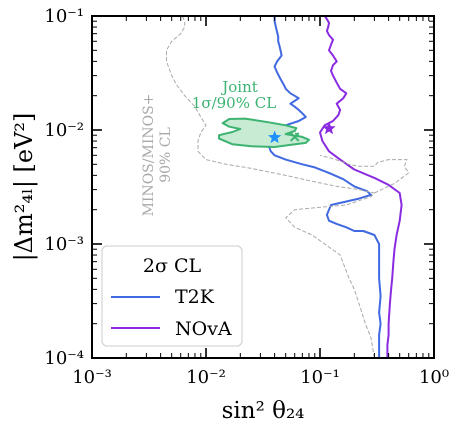 Image resolution: width=457 pixels, height=428 pixels. I want to click on x-tick-label: 10⁰, so click(434, 377).